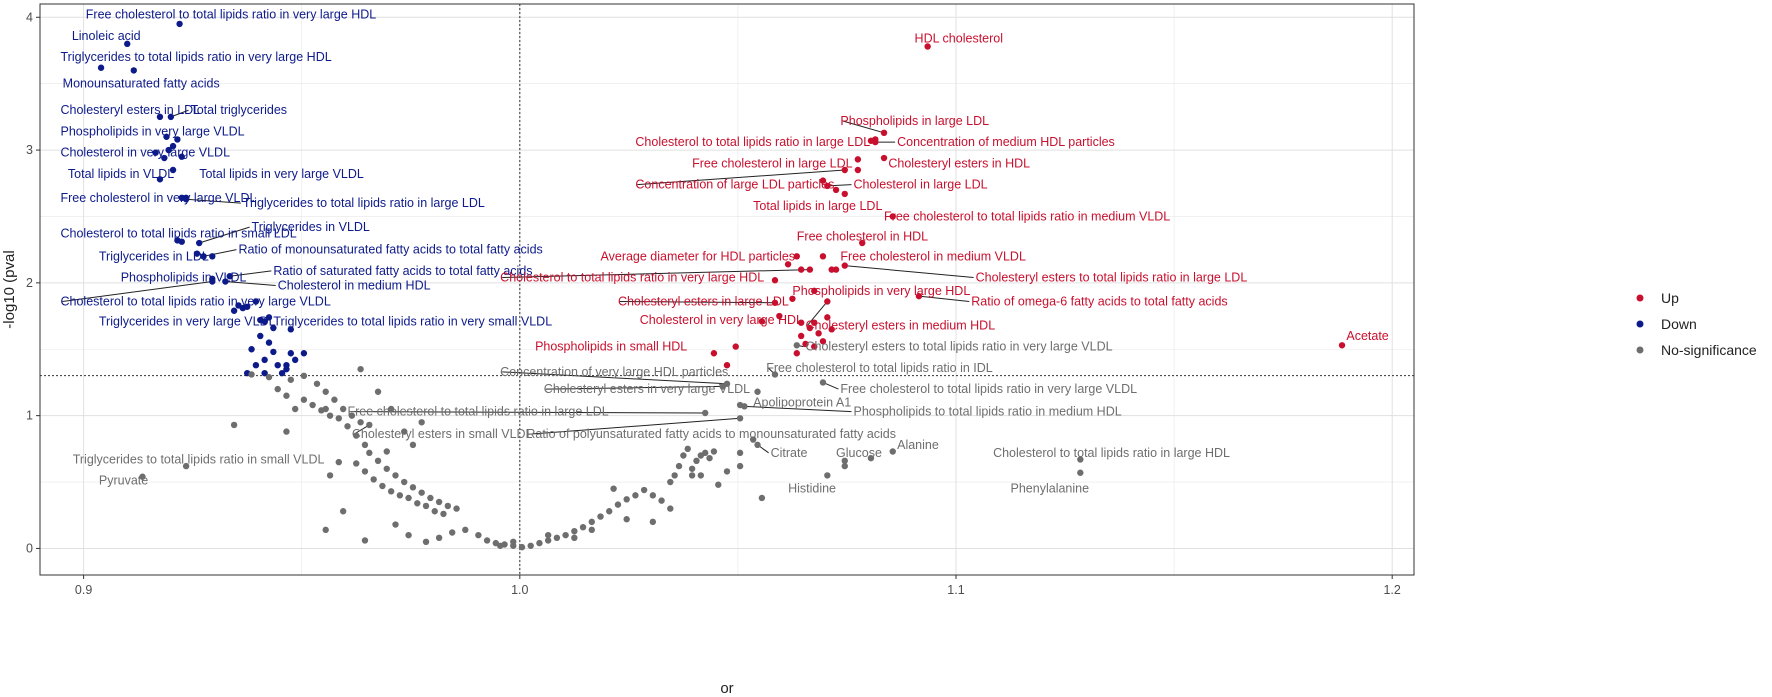 The width and height of the screenshot is (1772, 697). Describe the element at coordinates (281, 174) in the screenshot. I see `point-label: Total lipids in very large VLDL` at that location.